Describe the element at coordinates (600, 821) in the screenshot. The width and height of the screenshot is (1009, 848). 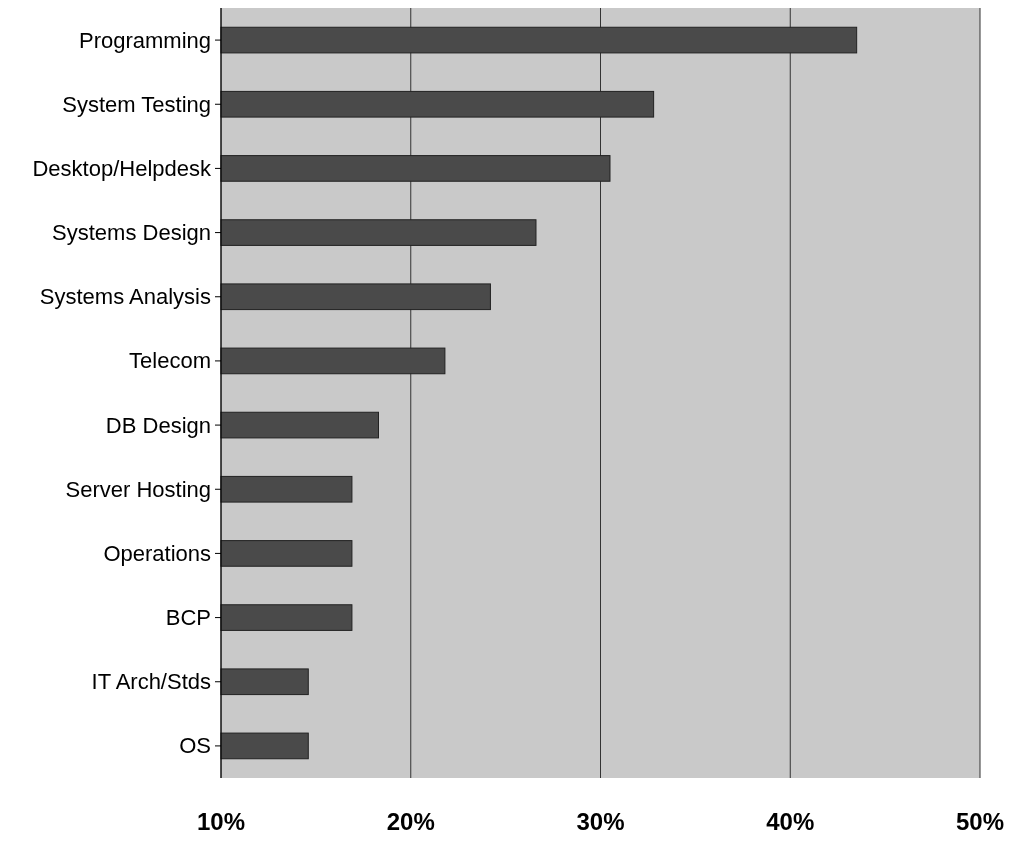
I see `x-tick-label: 30%` at that location.